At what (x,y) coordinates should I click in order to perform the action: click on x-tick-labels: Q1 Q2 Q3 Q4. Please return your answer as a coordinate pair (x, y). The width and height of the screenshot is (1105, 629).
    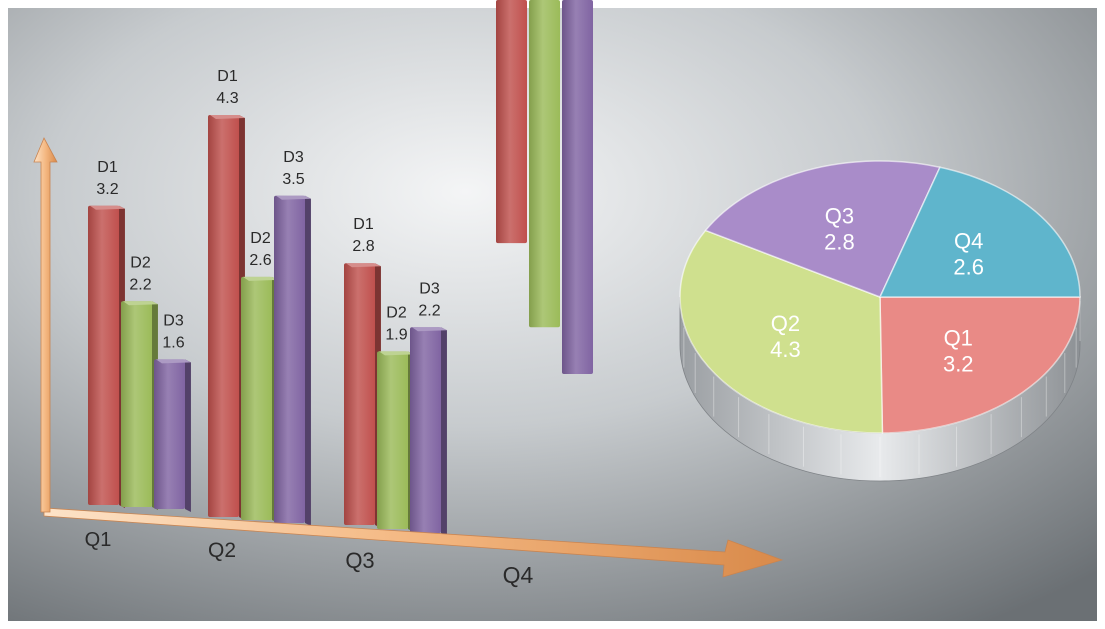
    Looking at the image, I should click on (309, 558).